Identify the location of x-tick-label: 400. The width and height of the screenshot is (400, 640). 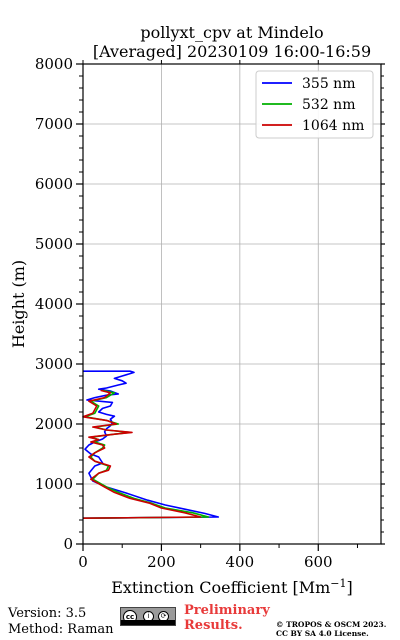
(240, 562).